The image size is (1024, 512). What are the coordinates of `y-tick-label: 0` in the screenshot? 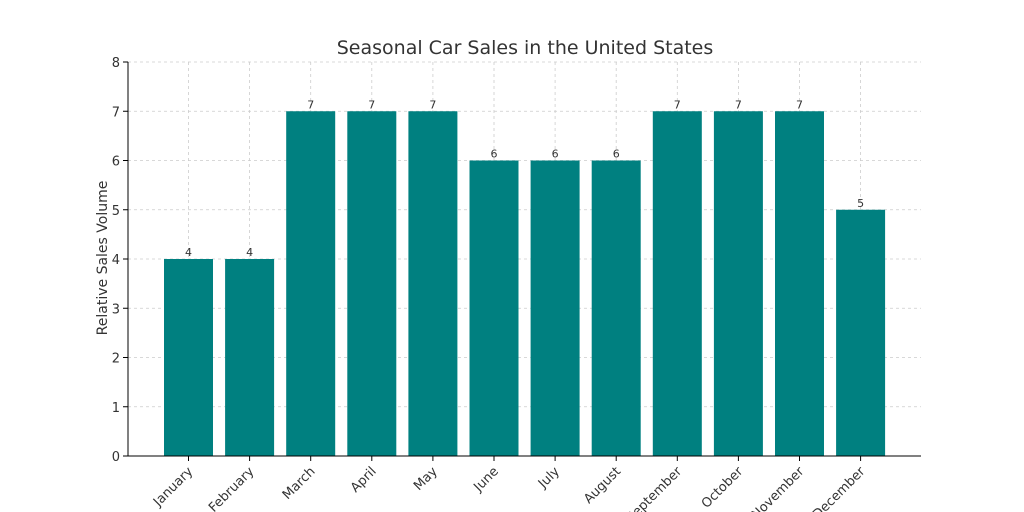 It's located at (116, 457).